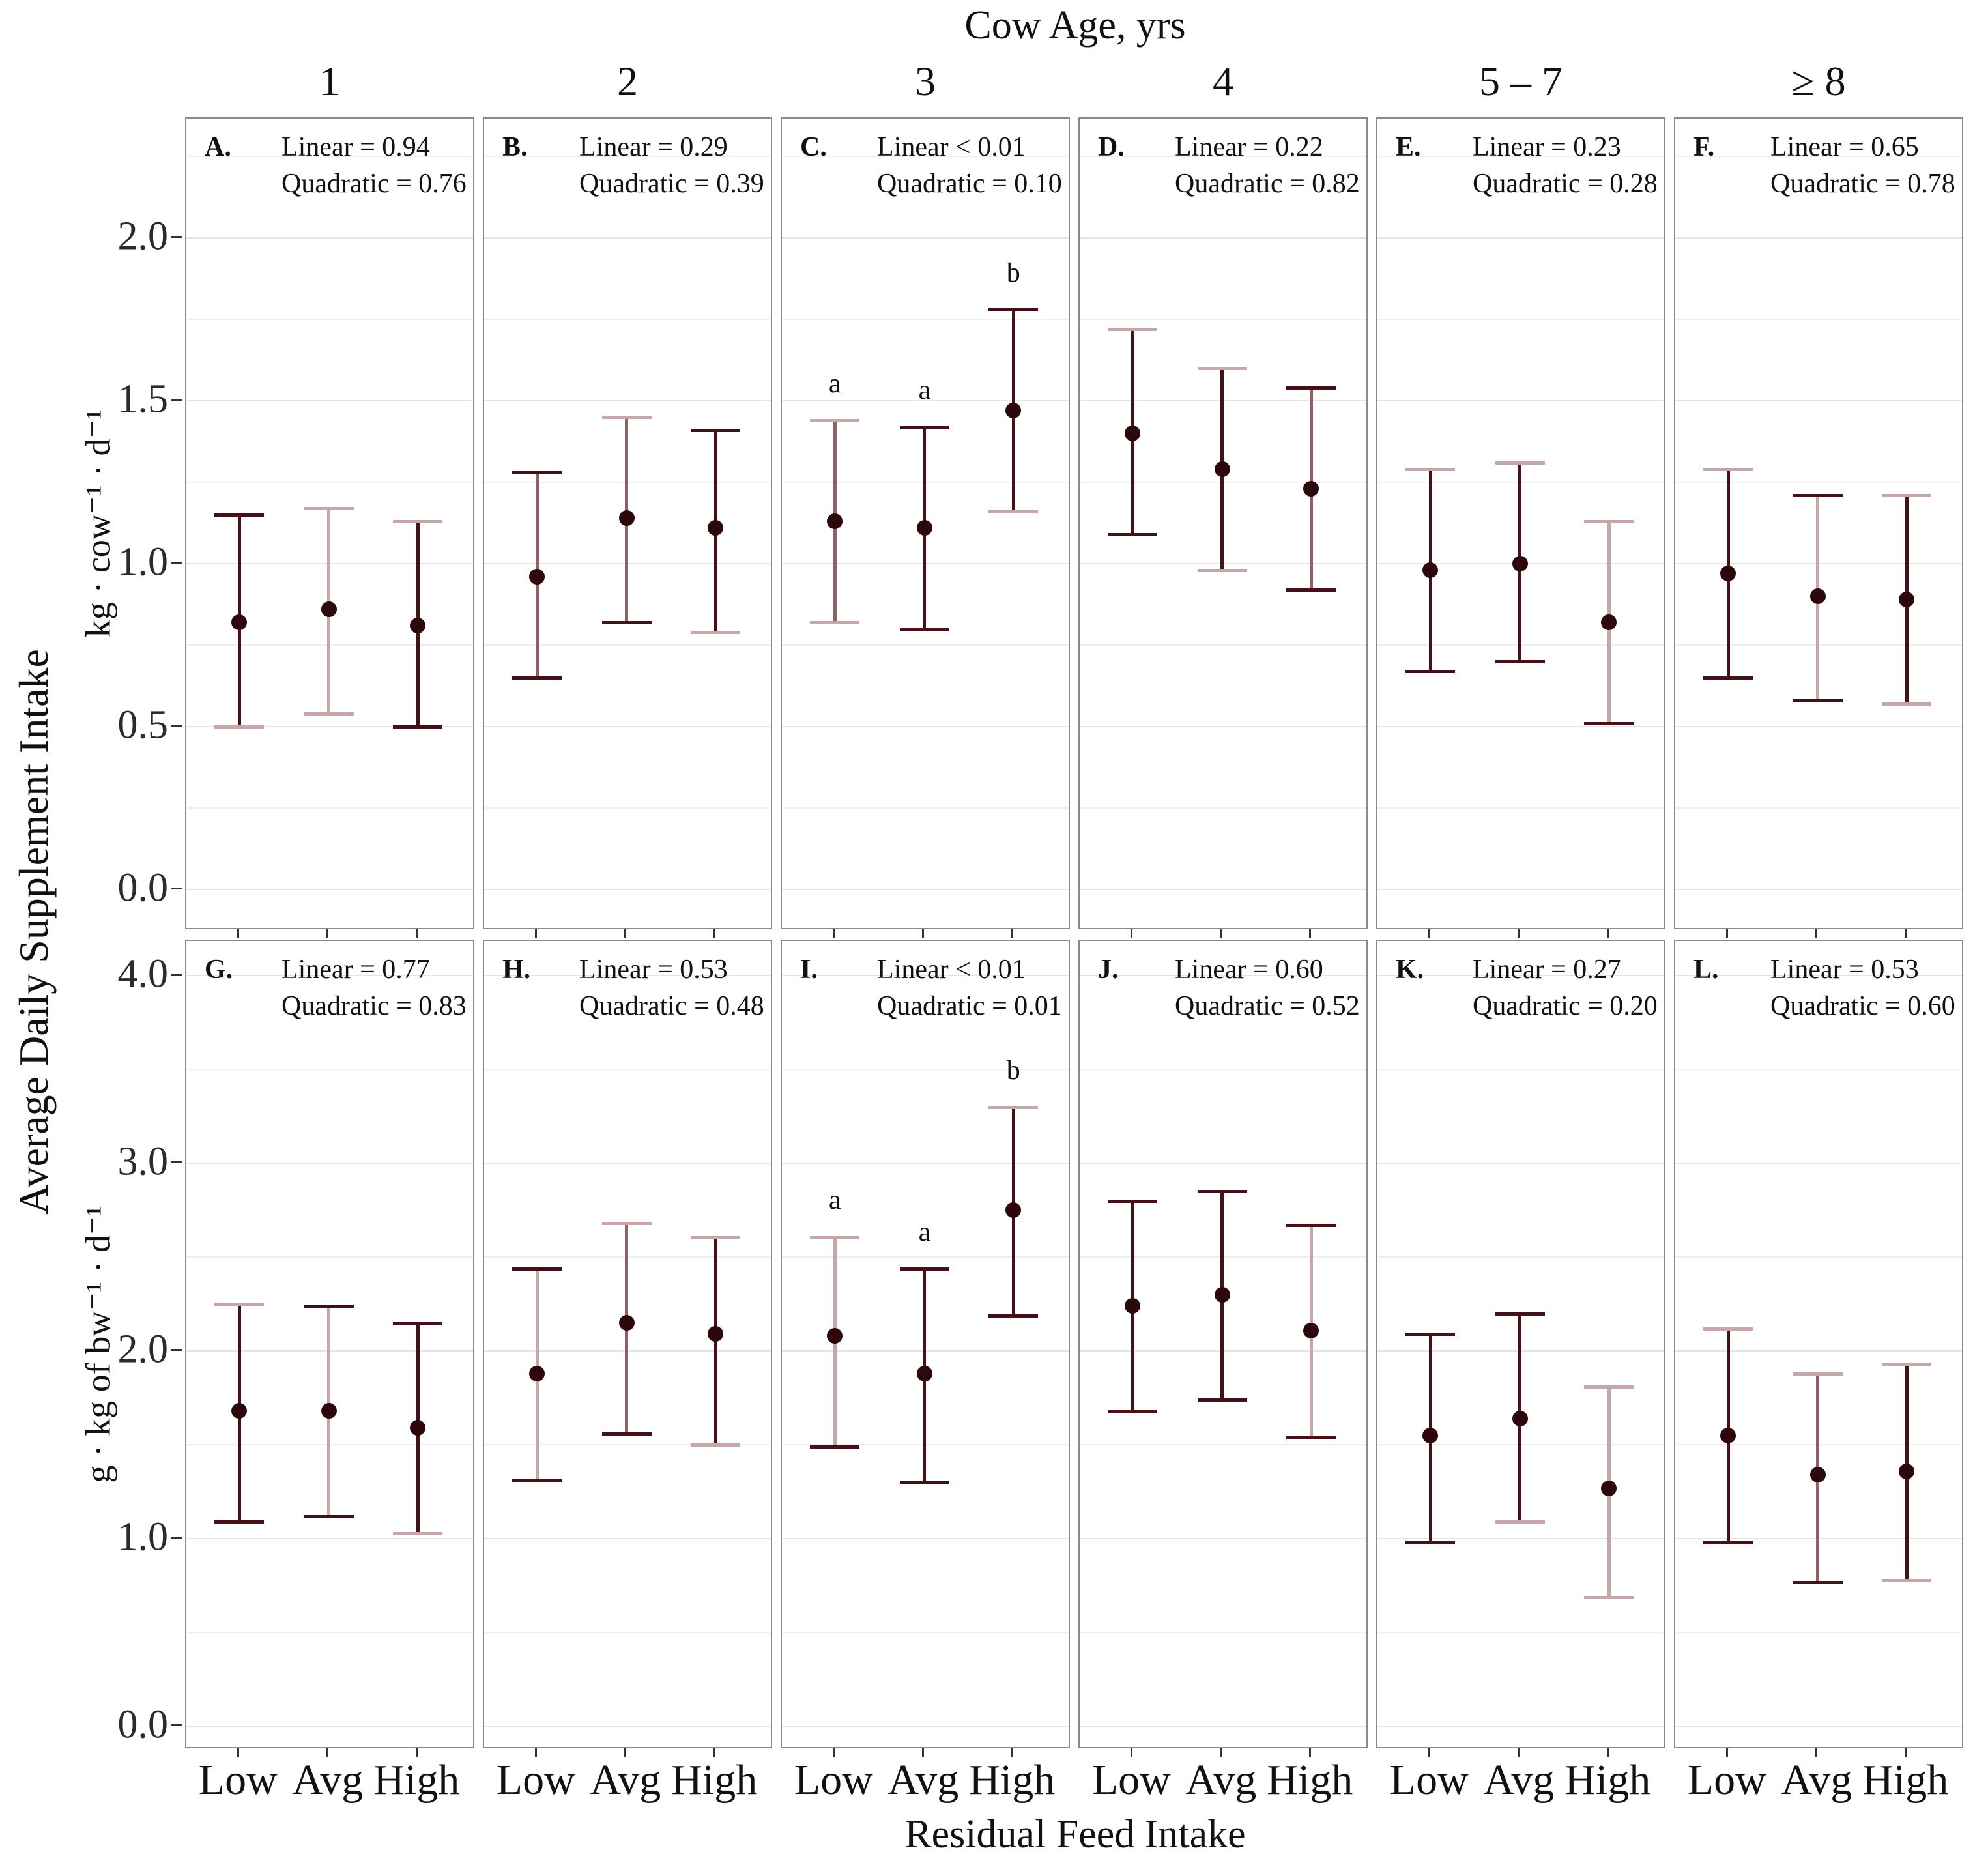  I want to click on panel-letter: A., so click(218, 147).